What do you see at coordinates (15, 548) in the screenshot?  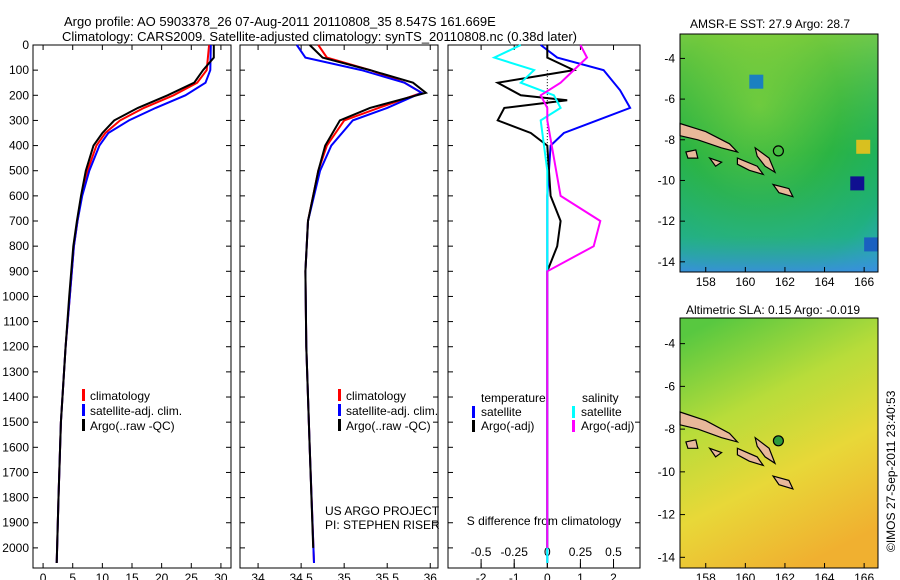 I see `y-tick-label: 2000` at bounding box center [15, 548].